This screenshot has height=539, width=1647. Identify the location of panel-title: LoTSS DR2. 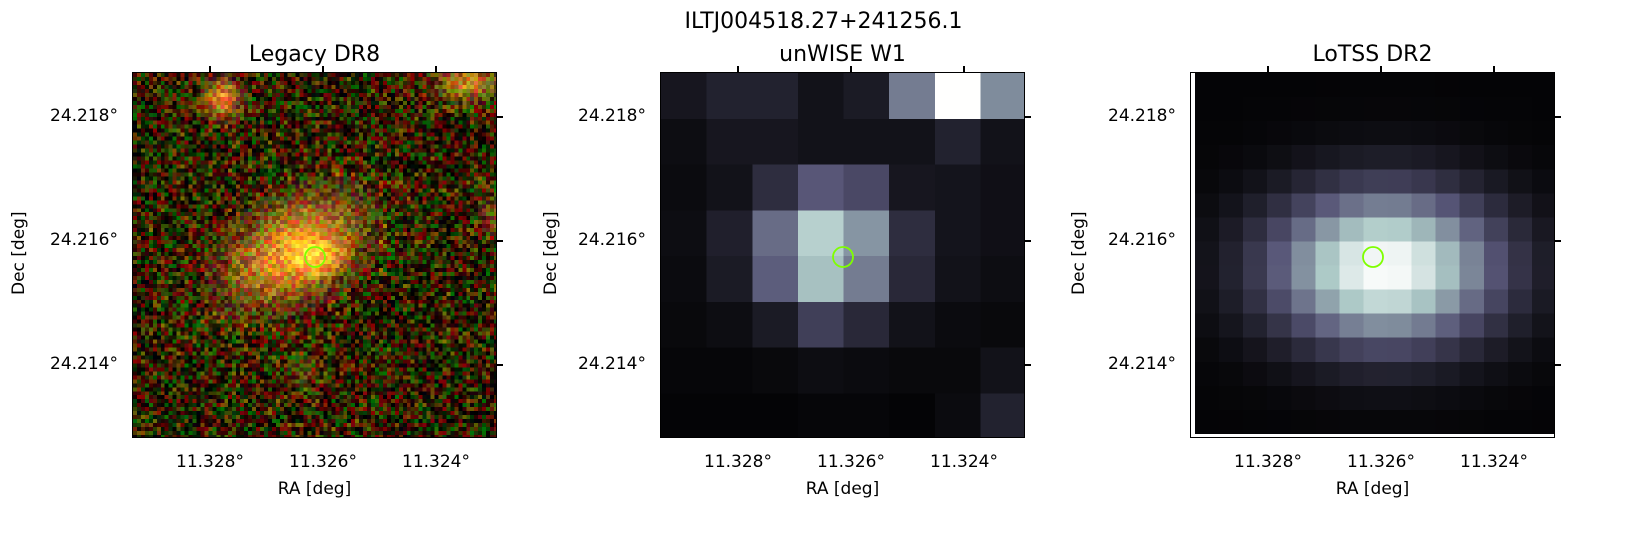
(1372, 54).